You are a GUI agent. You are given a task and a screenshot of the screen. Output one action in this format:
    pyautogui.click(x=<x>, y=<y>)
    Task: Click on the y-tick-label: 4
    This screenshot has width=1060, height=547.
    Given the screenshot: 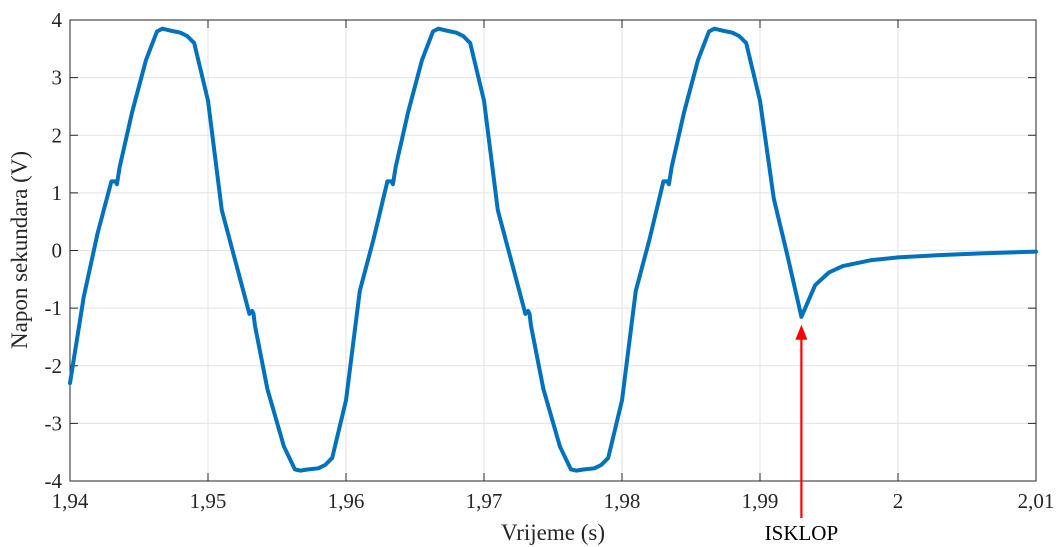 What is the action you would take?
    pyautogui.click(x=57, y=20)
    